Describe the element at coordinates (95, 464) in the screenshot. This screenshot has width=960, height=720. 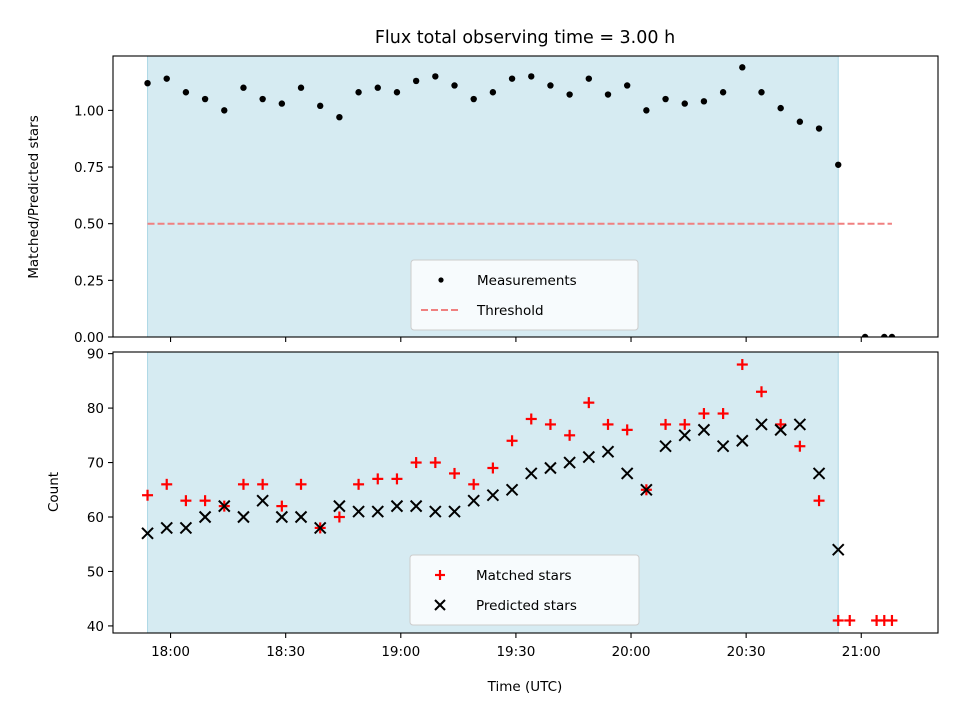
I see `count-y-tick-label: 70` at that location.